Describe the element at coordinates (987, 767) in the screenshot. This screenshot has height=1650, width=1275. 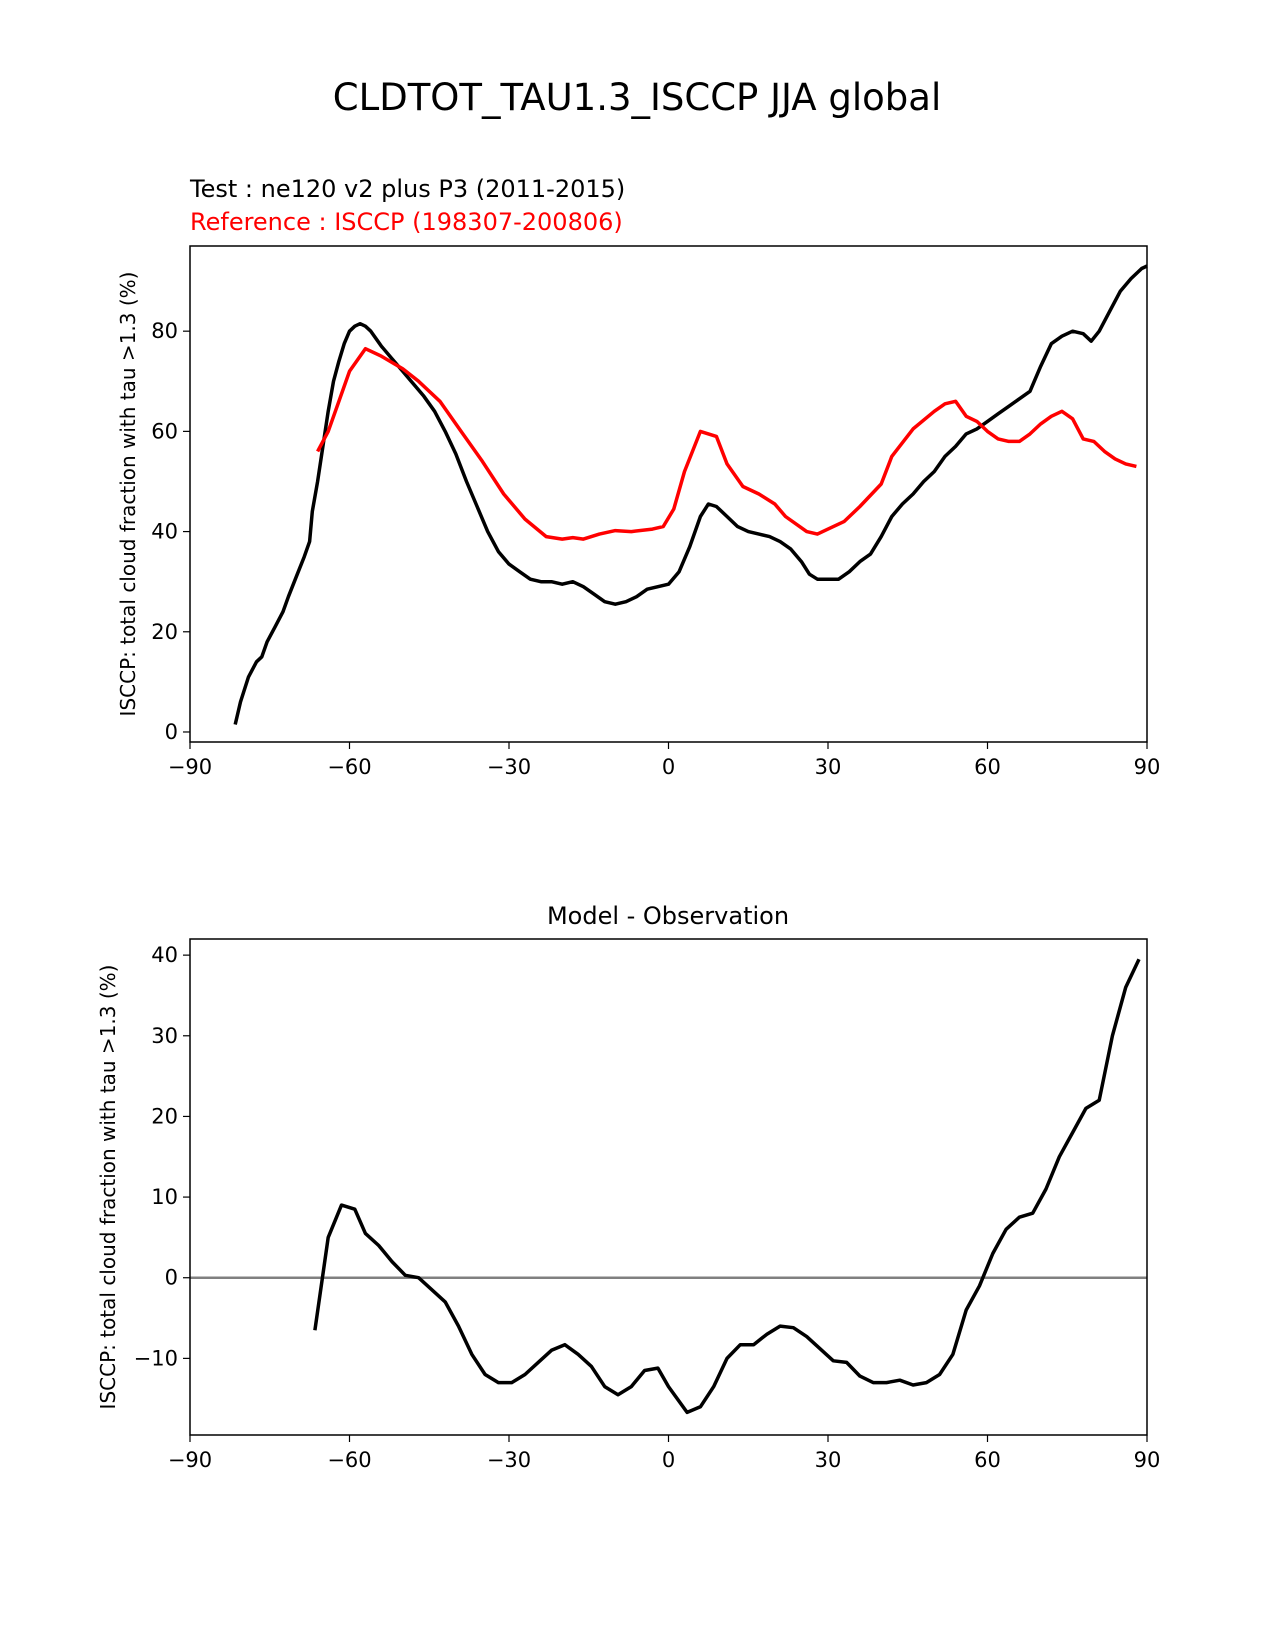
I see `top-x-tick-label: 60` at that location.